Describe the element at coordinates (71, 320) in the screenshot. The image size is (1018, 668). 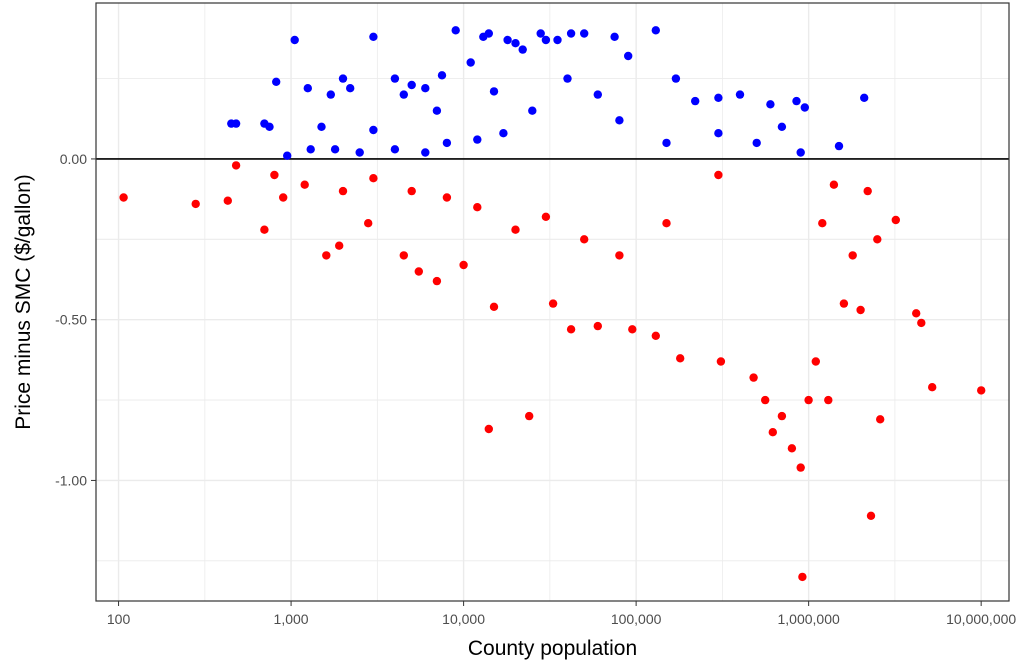
I see `y-tick-label: -0.50` at that location.